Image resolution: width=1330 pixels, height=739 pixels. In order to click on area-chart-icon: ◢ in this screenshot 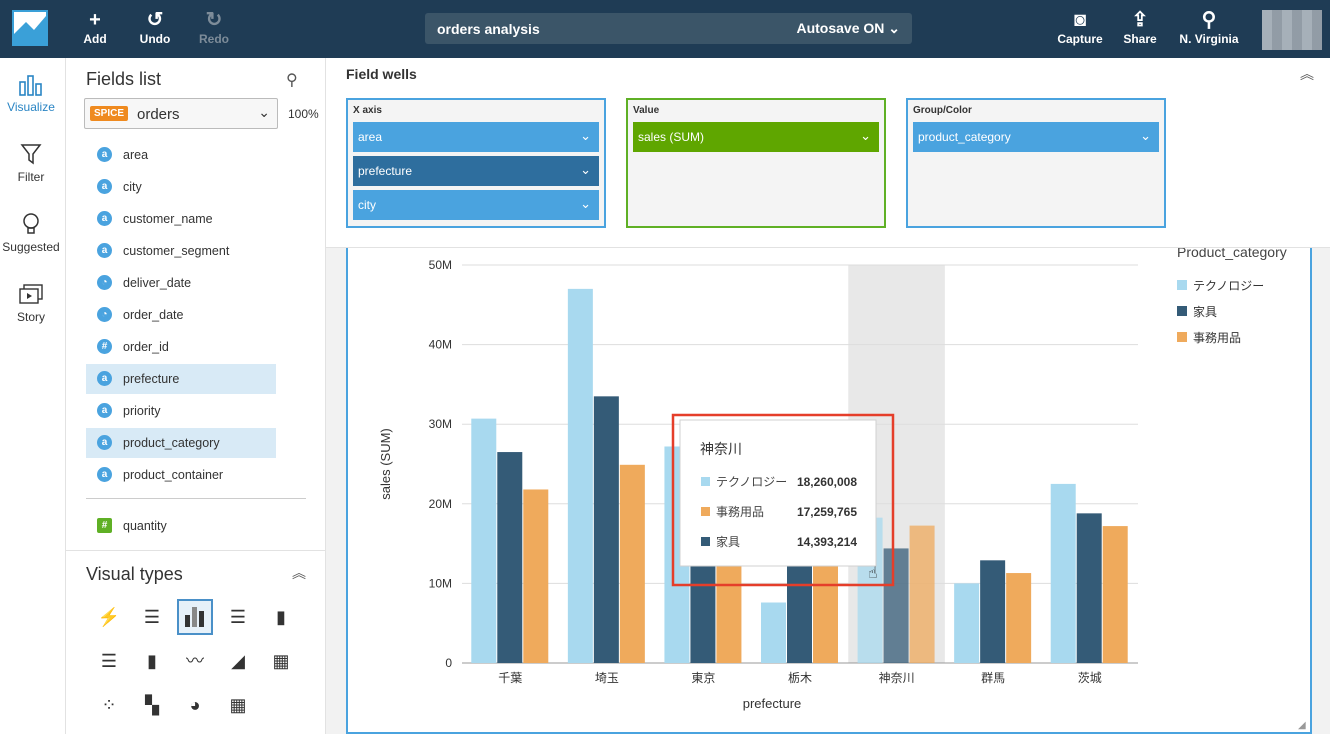, I will do `click(238, 661)`.